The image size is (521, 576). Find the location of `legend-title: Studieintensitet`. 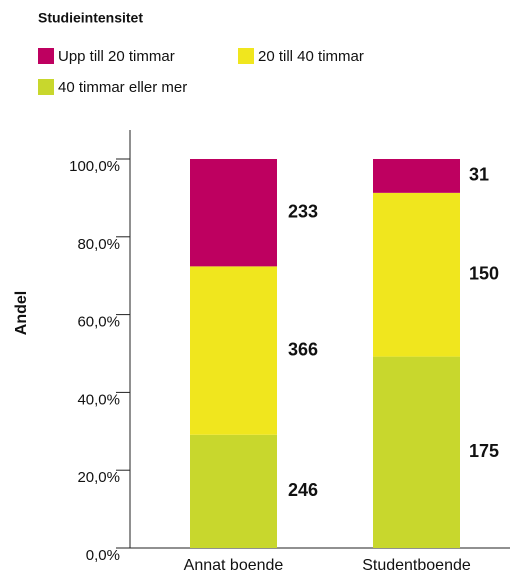

legend-title: Studieintensitet is located at coordinates (90, 18).